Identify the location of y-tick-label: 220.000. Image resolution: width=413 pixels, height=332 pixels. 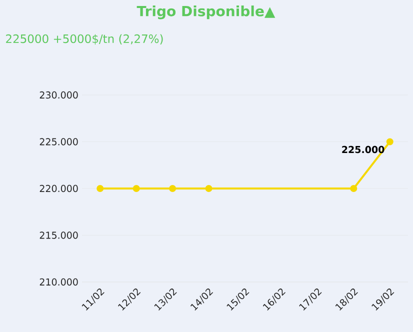
(59, 188).